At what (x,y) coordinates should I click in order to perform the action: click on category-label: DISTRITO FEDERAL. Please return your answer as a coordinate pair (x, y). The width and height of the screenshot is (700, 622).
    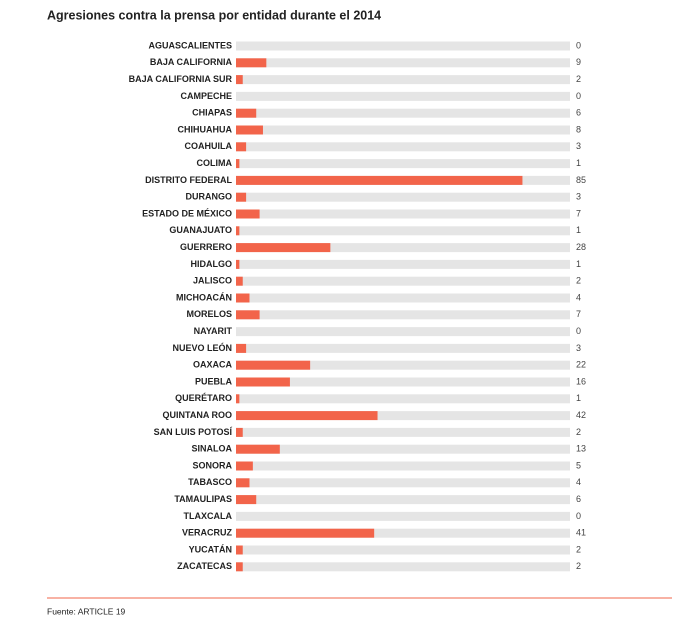
    Looking at the image, I should click on (188, 180).